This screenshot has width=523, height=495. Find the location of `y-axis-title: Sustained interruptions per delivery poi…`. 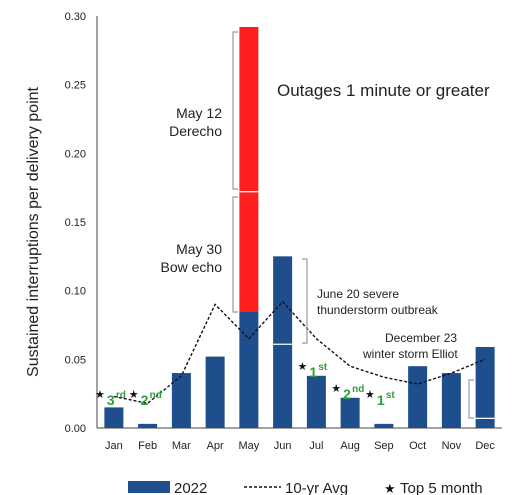

y-axis-title: Sustained interruptions per delivery poi… is located at coordinates (33, 231).